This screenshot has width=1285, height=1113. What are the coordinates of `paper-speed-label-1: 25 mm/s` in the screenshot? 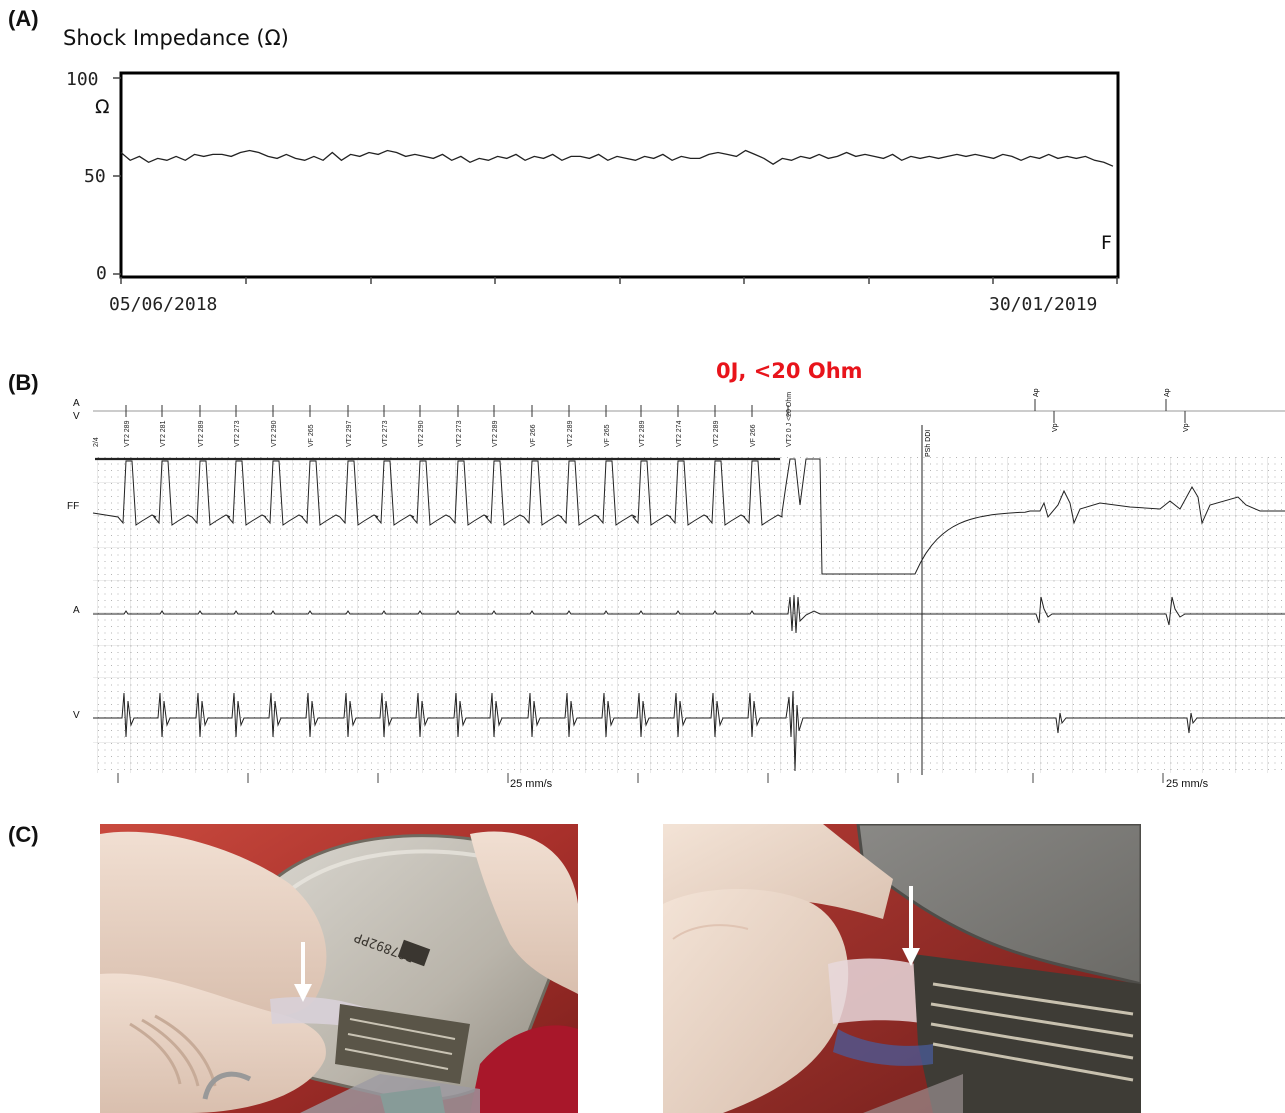 It's located at (531, 784).